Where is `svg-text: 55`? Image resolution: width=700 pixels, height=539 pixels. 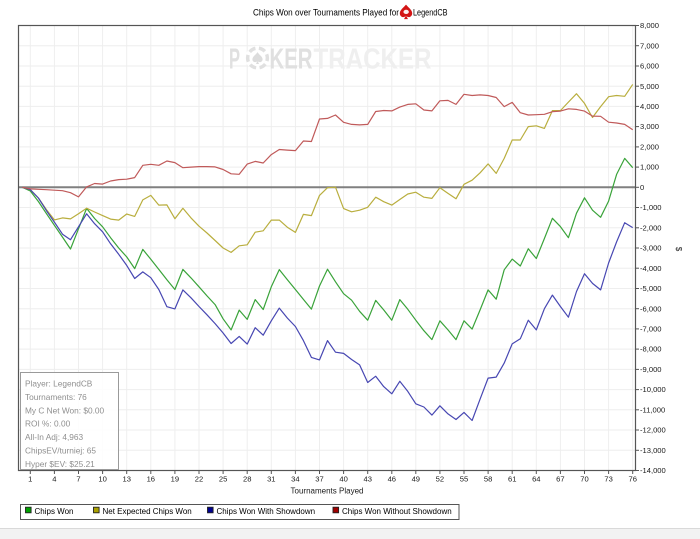 svg-text: 55 is located at coordinates (464, 479).